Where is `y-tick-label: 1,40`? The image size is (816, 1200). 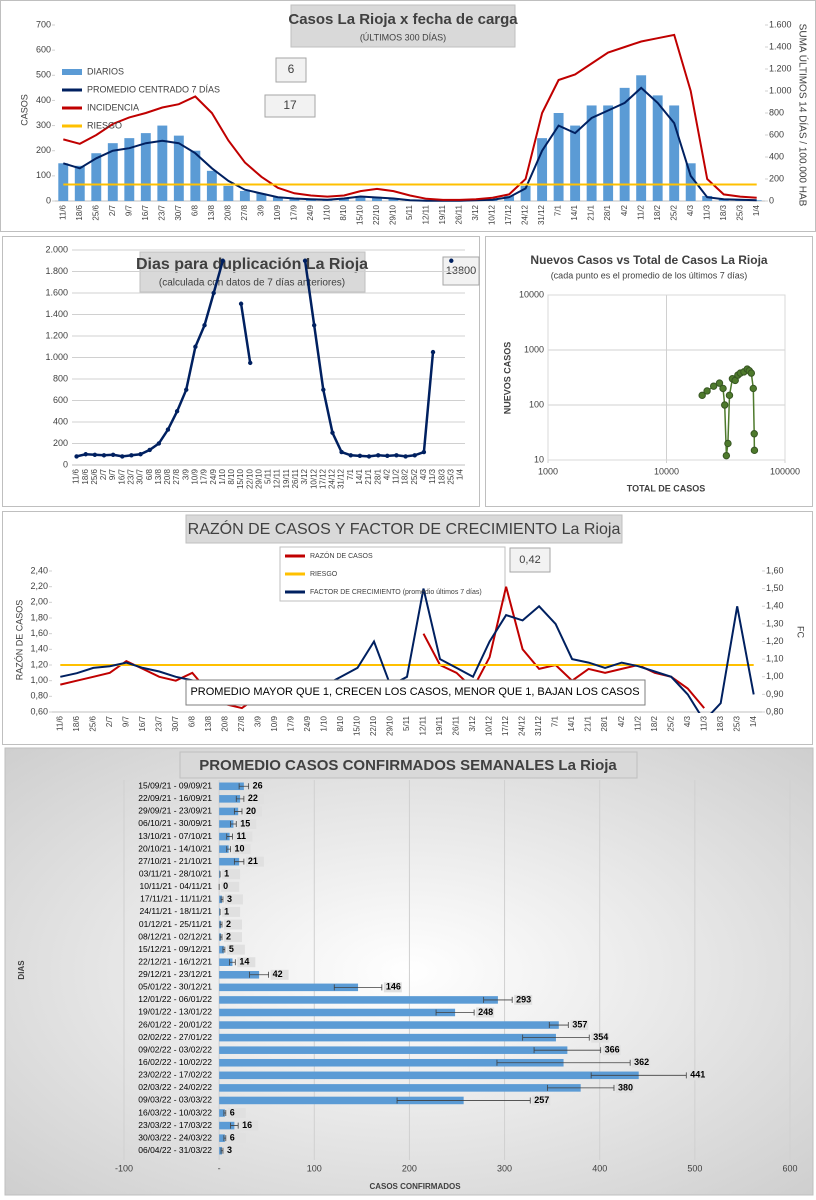 y-tick-label: 1,40 is located at coordinates (39, 649).